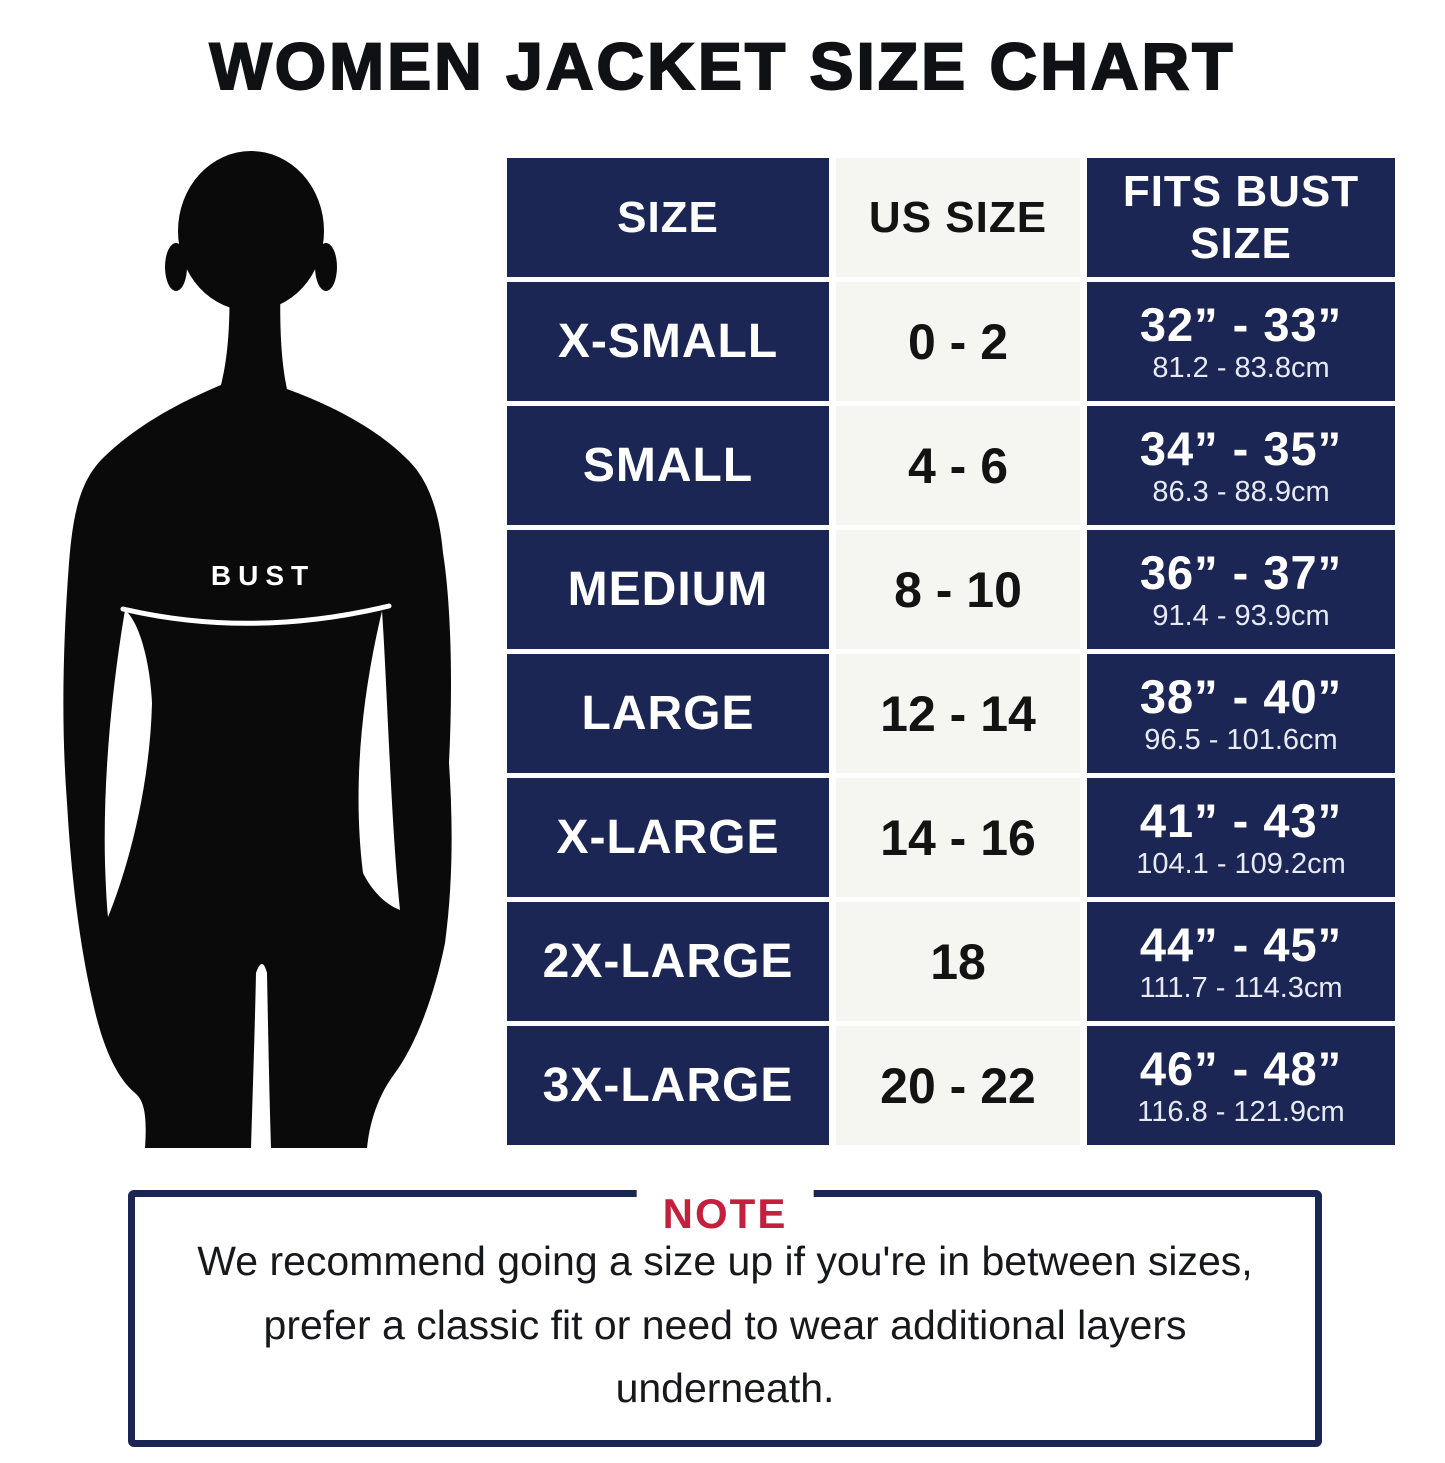  What do you see at coordinates (668, 1085) in the screenshot?
I see `size-cell: 3X-LARGE` at bounding box center [668, 1085].